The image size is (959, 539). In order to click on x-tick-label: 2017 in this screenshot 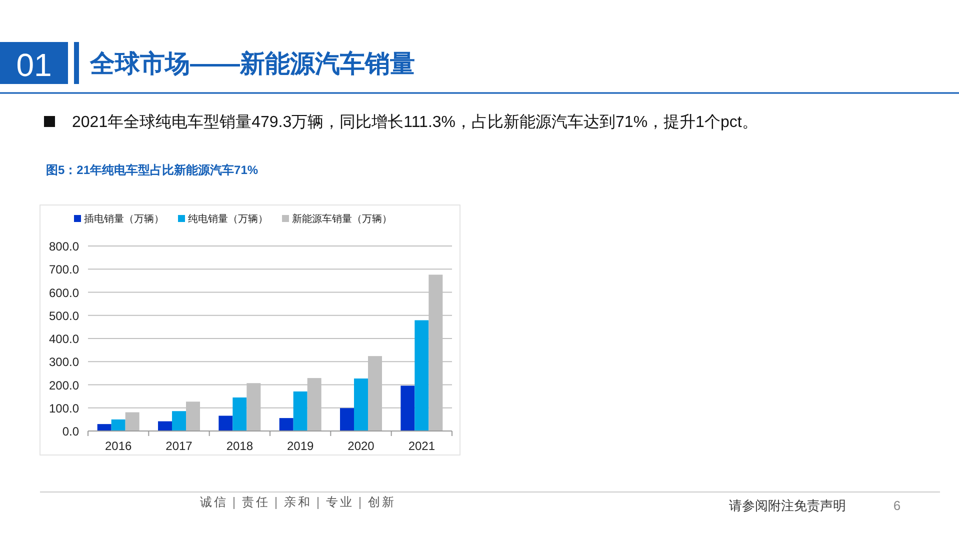, I will do `click(179, 446)`.